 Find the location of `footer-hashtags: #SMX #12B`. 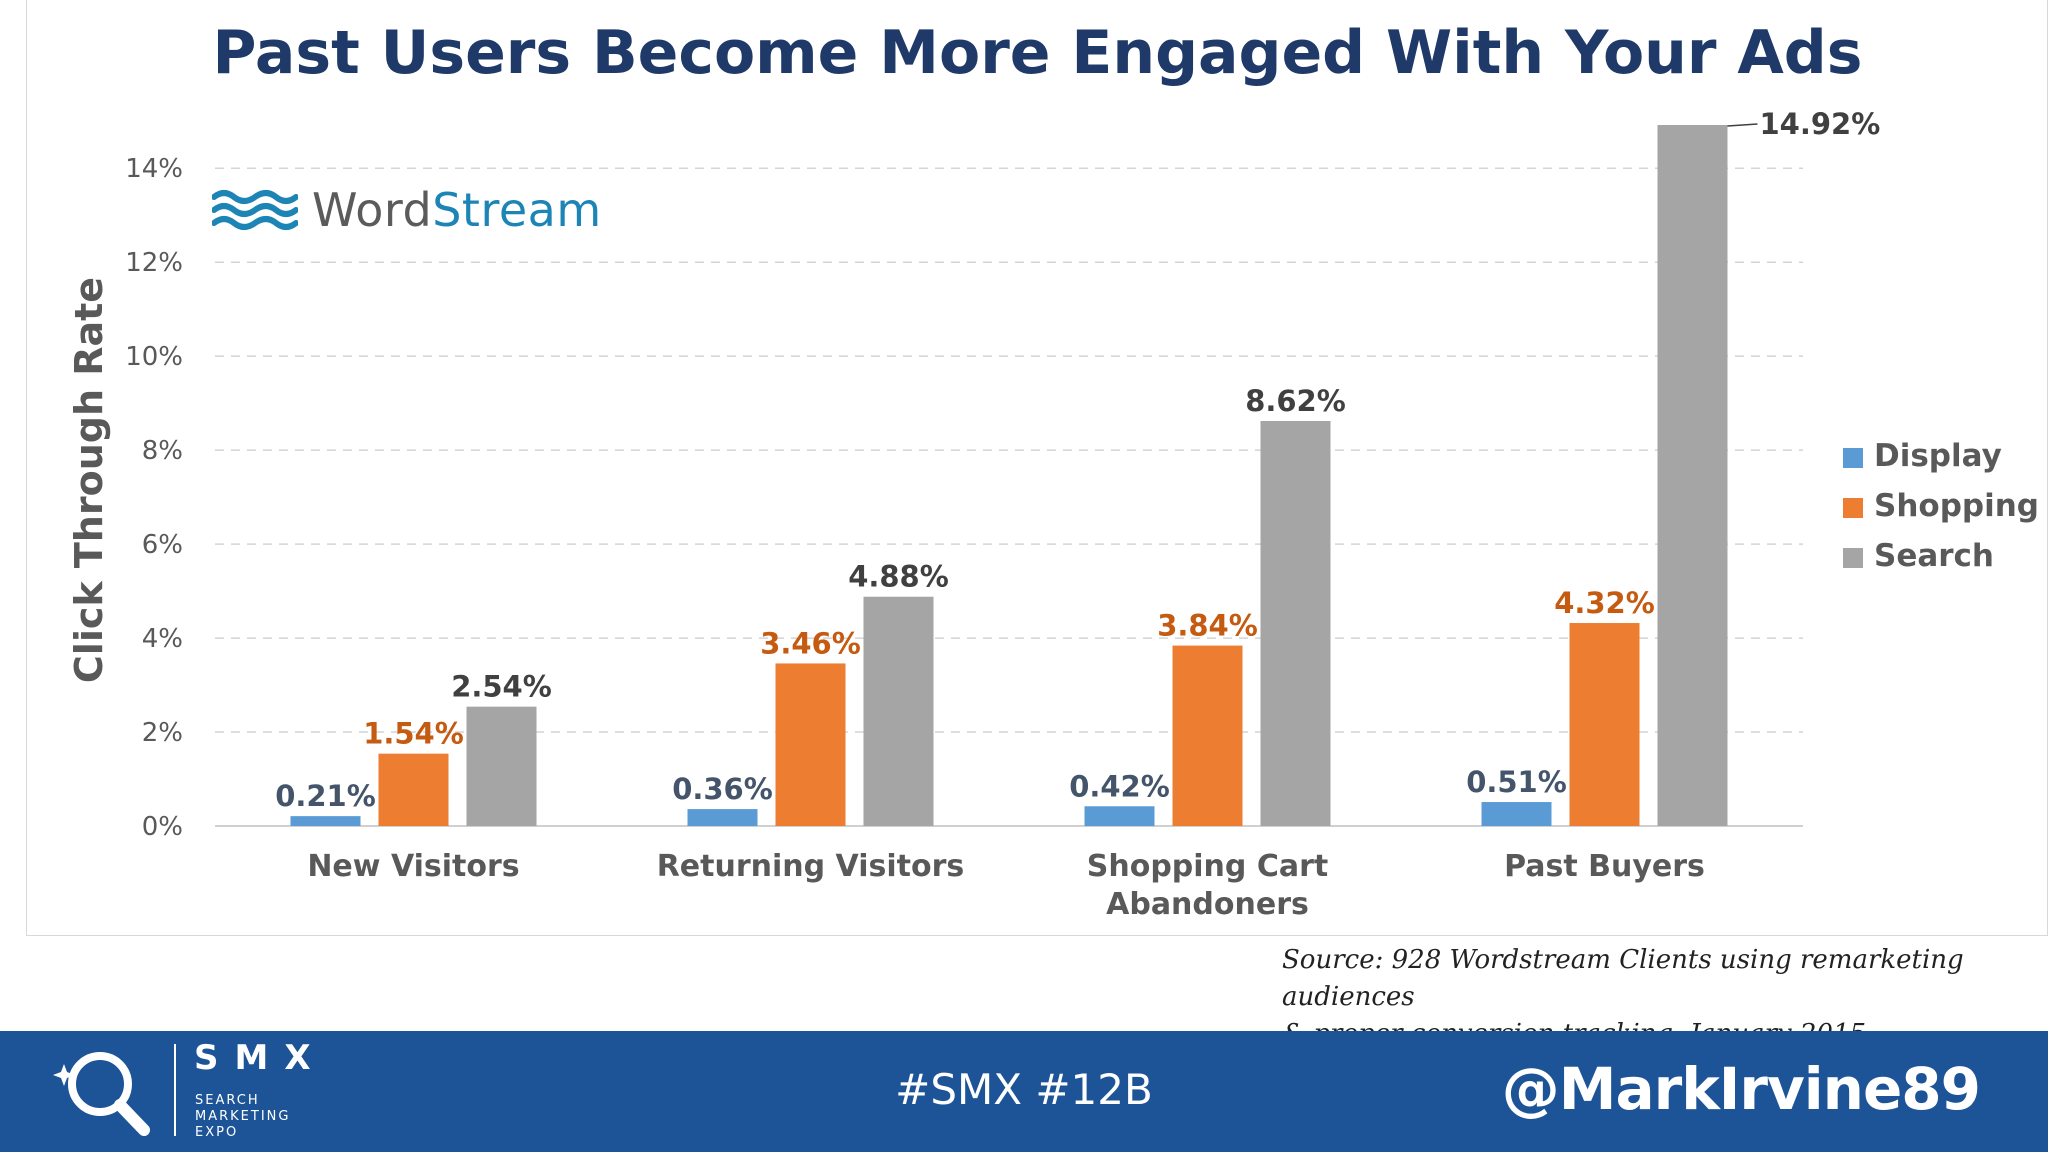

footer-hashtags: #SMX #12B is located at coordinates (1024, 1089).